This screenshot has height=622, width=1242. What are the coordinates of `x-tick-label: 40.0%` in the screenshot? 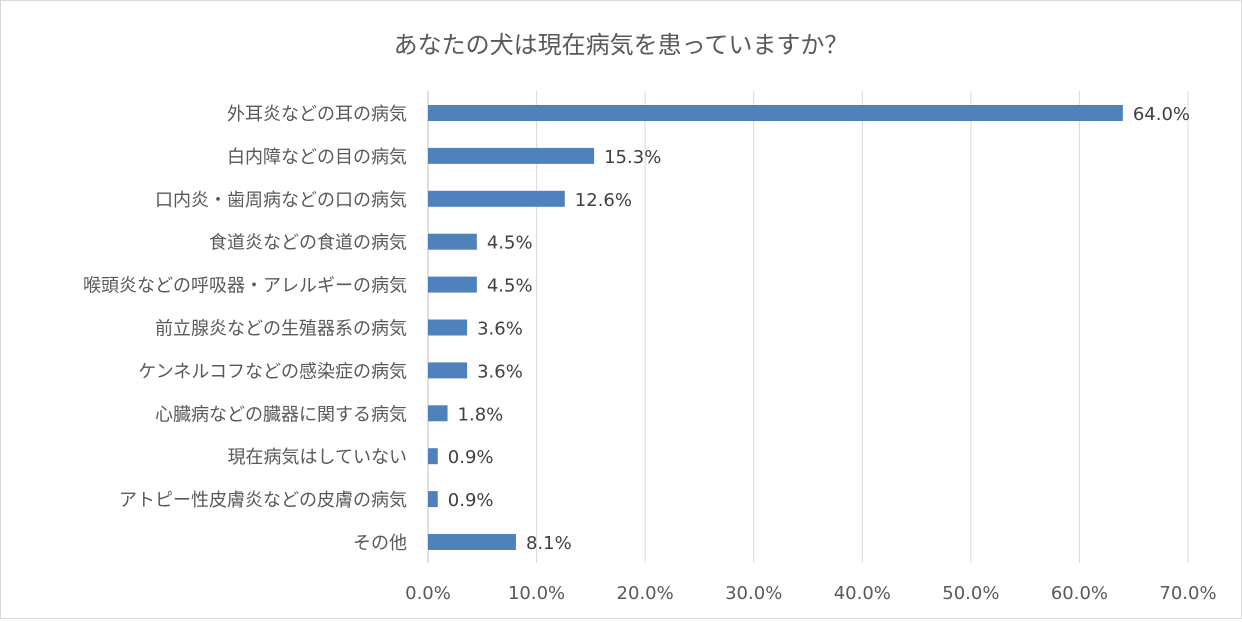 It's located at (862, 593).